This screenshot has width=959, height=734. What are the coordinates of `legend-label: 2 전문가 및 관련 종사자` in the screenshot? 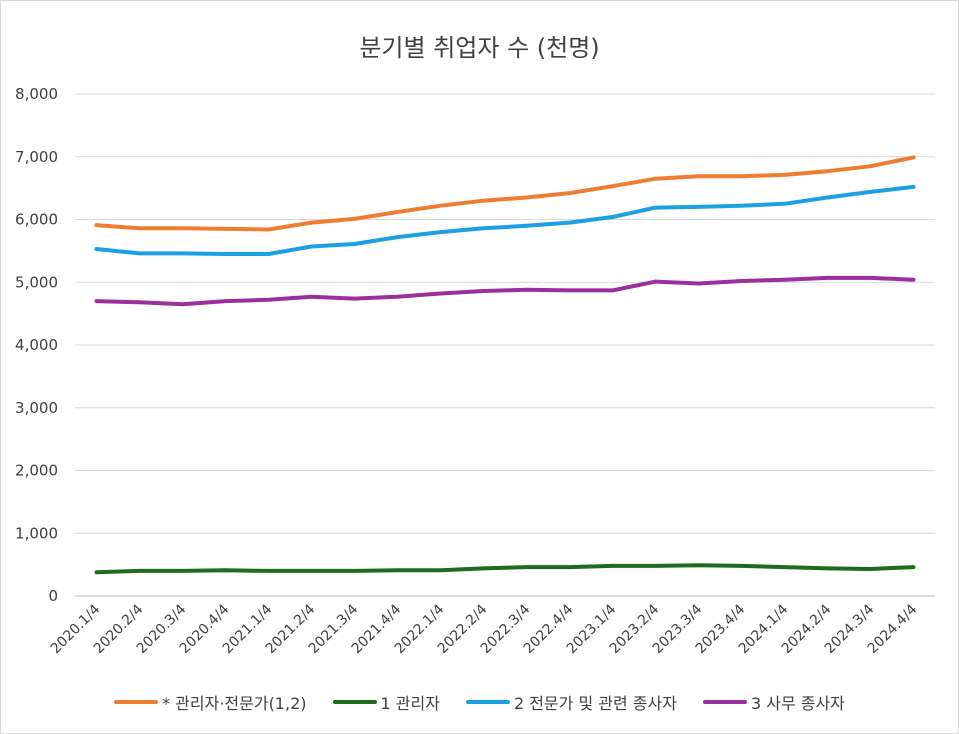 It's located at (595, 703).